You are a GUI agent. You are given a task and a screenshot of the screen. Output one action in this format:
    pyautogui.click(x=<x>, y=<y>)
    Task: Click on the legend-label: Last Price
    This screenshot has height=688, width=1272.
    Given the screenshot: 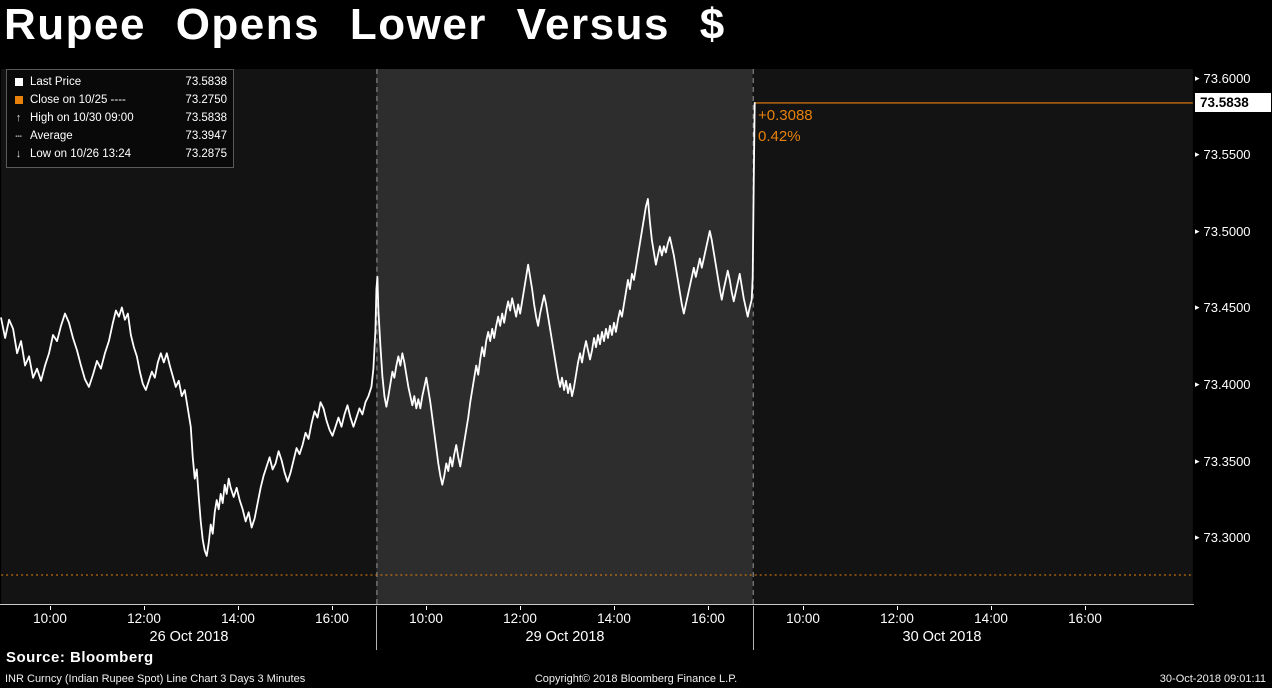 What is the action you would take?
    pyautogui.click(x=56, y=82)
    